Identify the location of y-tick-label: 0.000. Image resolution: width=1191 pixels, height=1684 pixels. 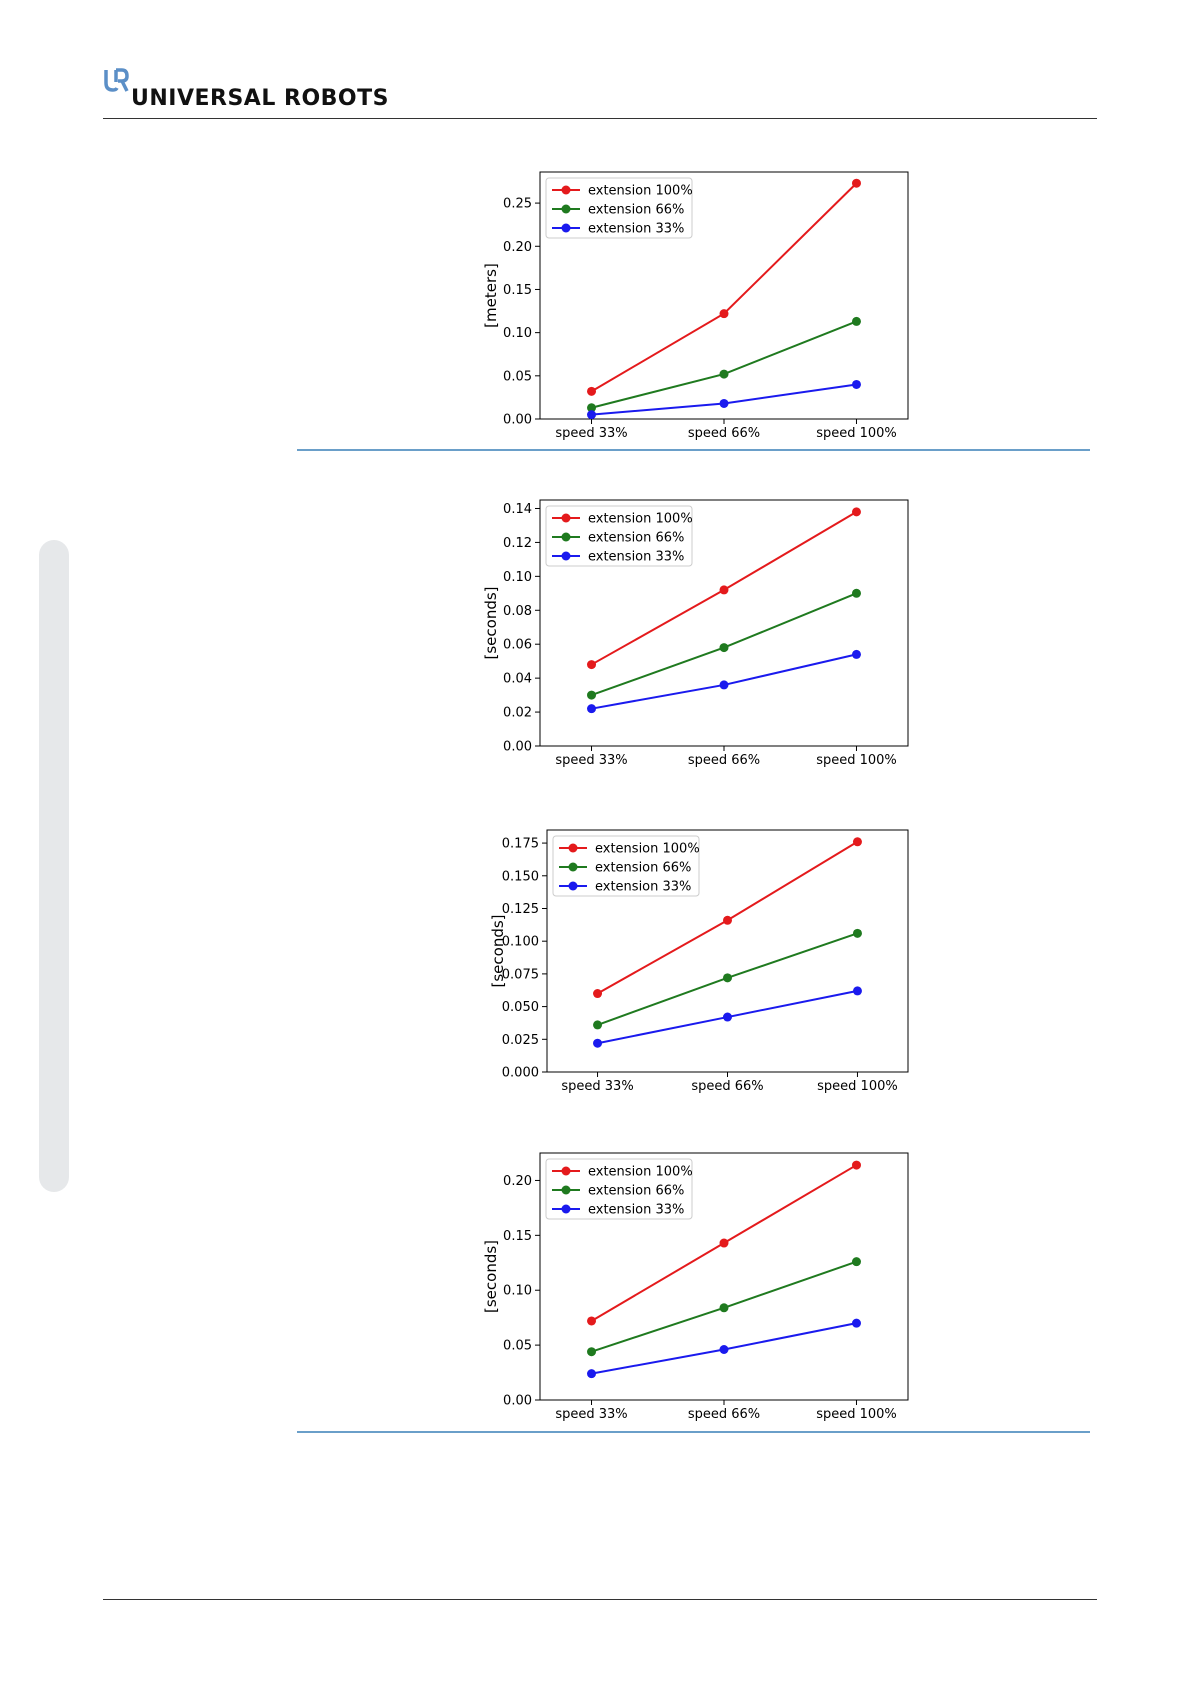
(520, 1073).